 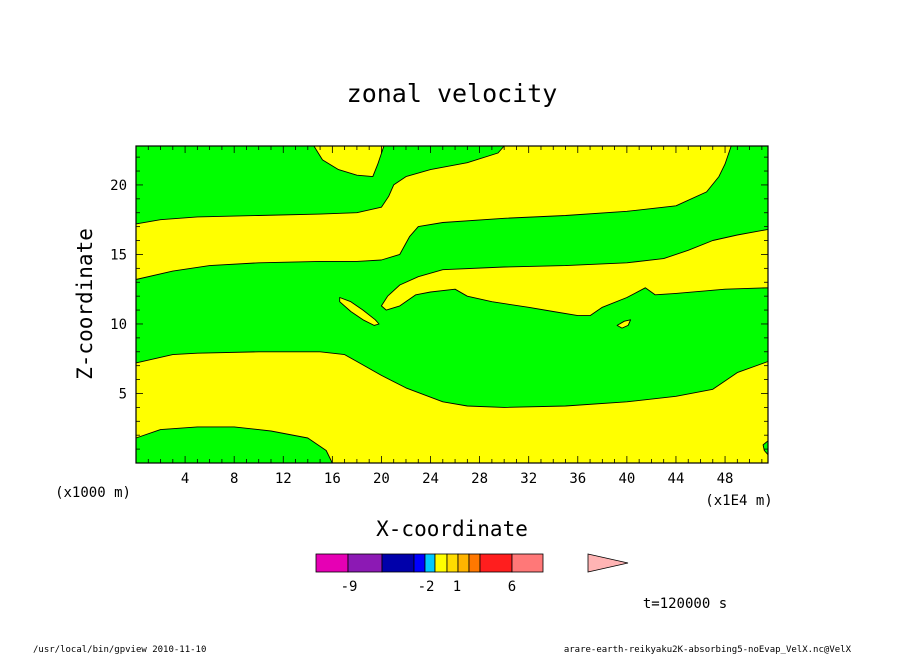 I want to click on colorbar: -9 -2 1 6, so click(x=472, y=574).